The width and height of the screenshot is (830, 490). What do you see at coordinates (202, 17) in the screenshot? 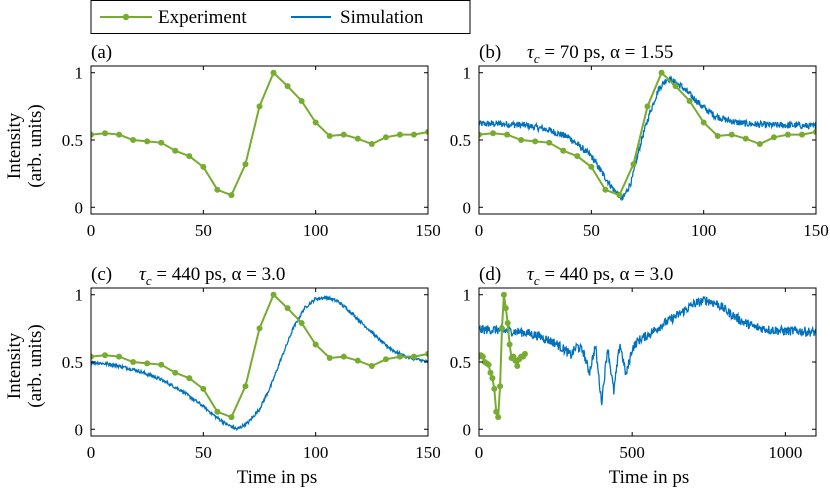
I see `legend-experiment-label: Experiment` at bounding box center [202, 17].